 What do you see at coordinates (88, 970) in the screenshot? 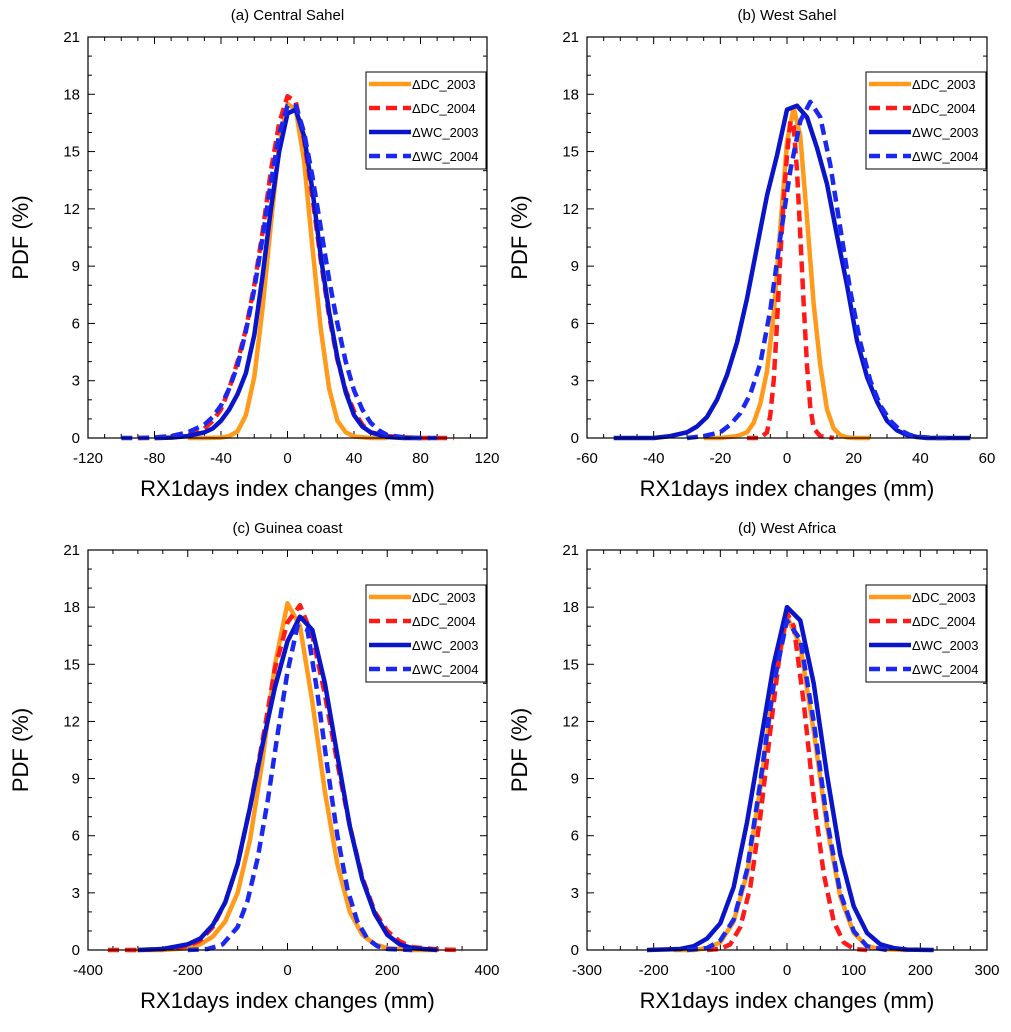
I see `x-tick-label: -400` at bounding box center [88, 970].